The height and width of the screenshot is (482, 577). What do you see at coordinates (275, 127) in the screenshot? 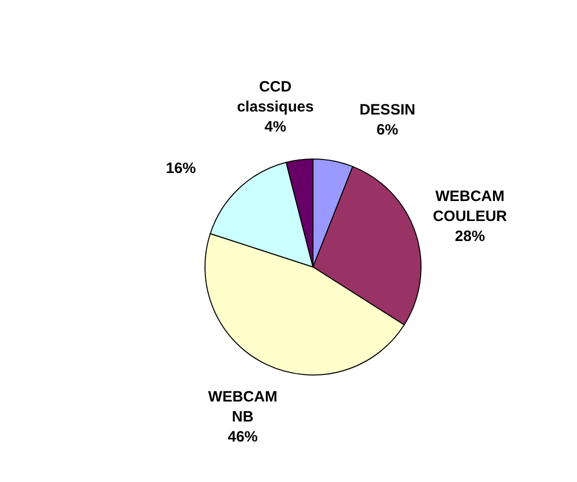
I see `data-label: 4%` at bounding box center [275, 127].